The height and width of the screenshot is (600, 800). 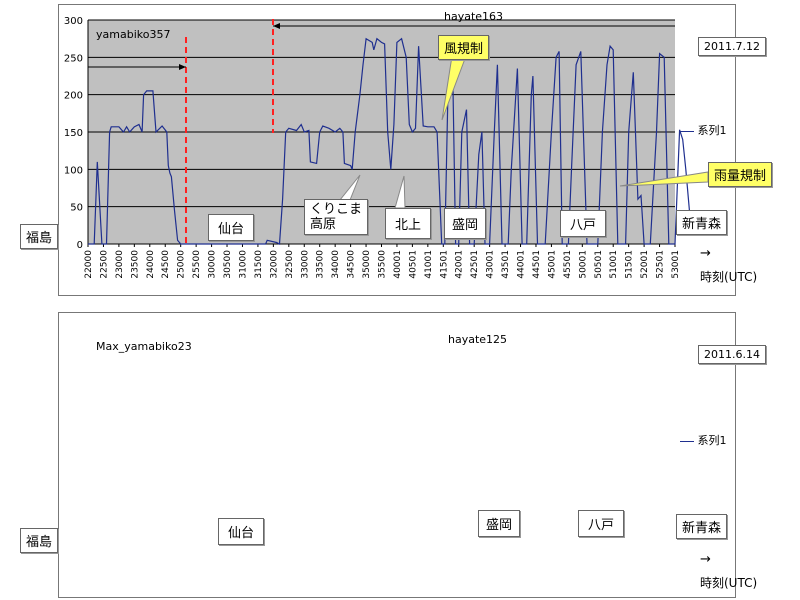 I want to click on callout-rain-regulation: 雨量規制, so click(x=740, y=174).